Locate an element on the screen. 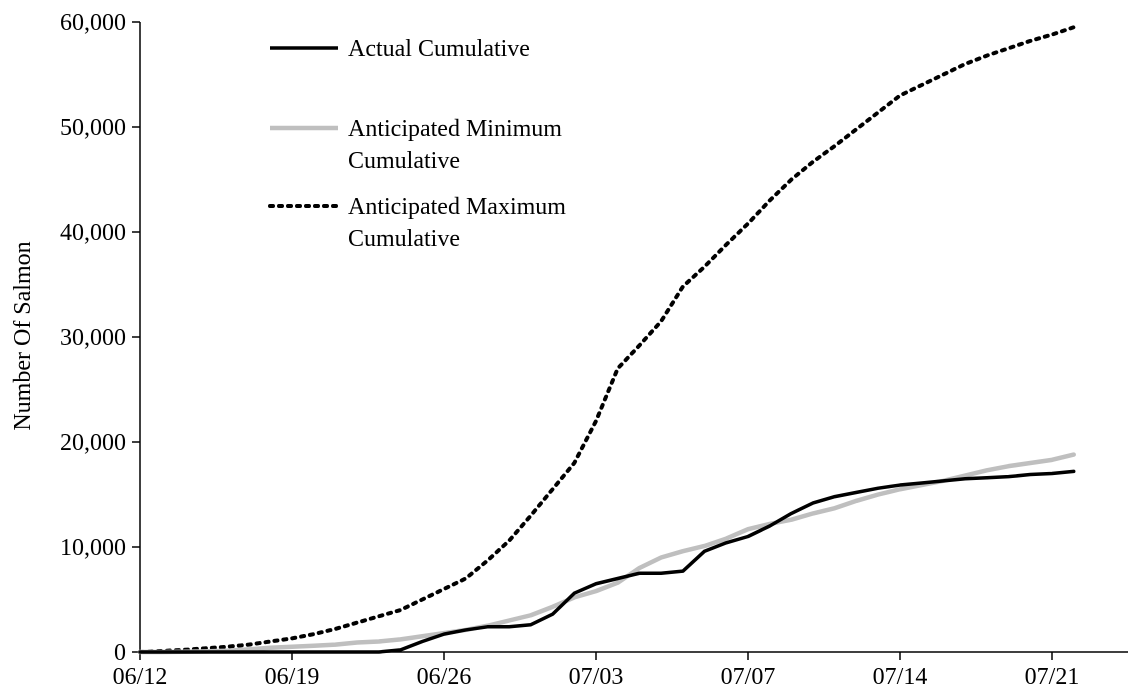 Image resolution: width=1138 pixels, height=698 pixels. y-tick-label: 30,000 is located at coordinates (93, 338).